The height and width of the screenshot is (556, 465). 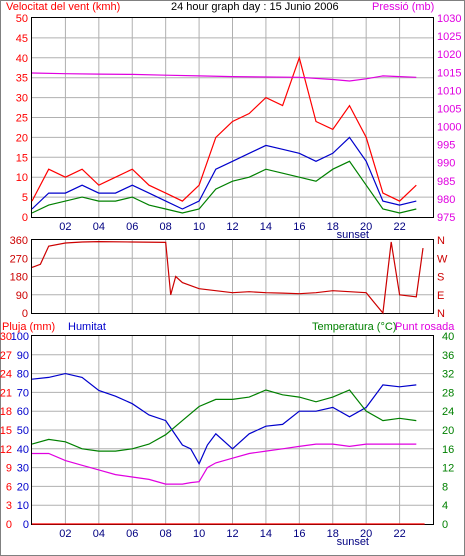 I want to click on wind-y-tick-9: 45, so click(x=22, y=39).